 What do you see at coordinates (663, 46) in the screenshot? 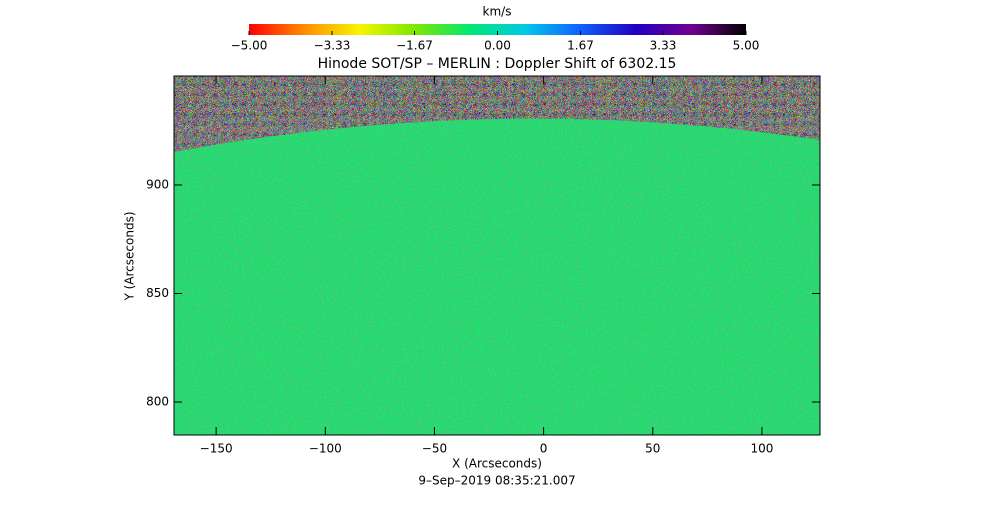
I see `colorbar-tick-label: 3.33` at bounding box center [663, 46].